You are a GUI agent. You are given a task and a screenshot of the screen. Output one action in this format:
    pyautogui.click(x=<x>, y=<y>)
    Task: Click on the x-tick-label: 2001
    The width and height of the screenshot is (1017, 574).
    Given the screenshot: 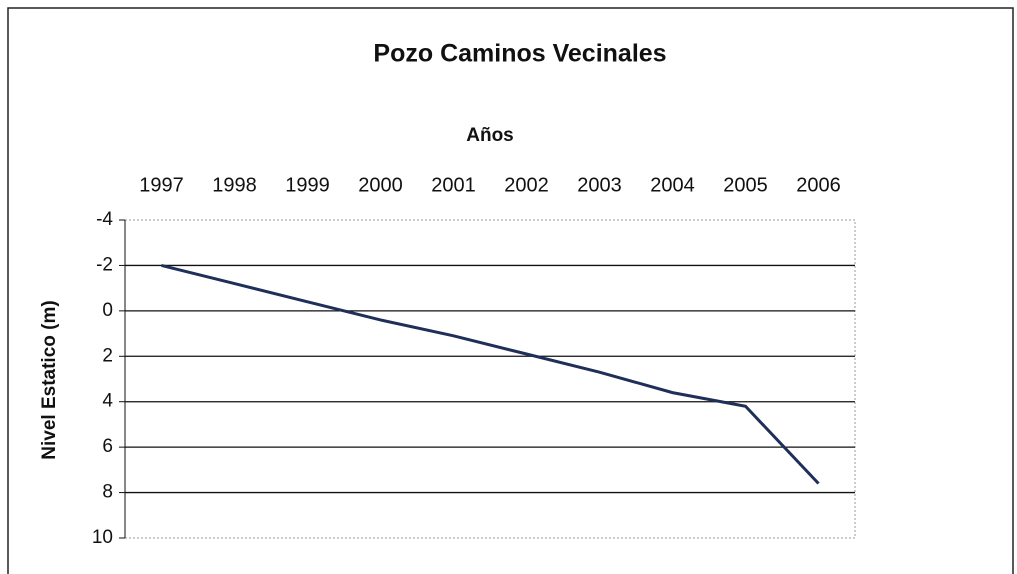 What is the action you would take?
    pyautogui.click(x=453, y=185)
    